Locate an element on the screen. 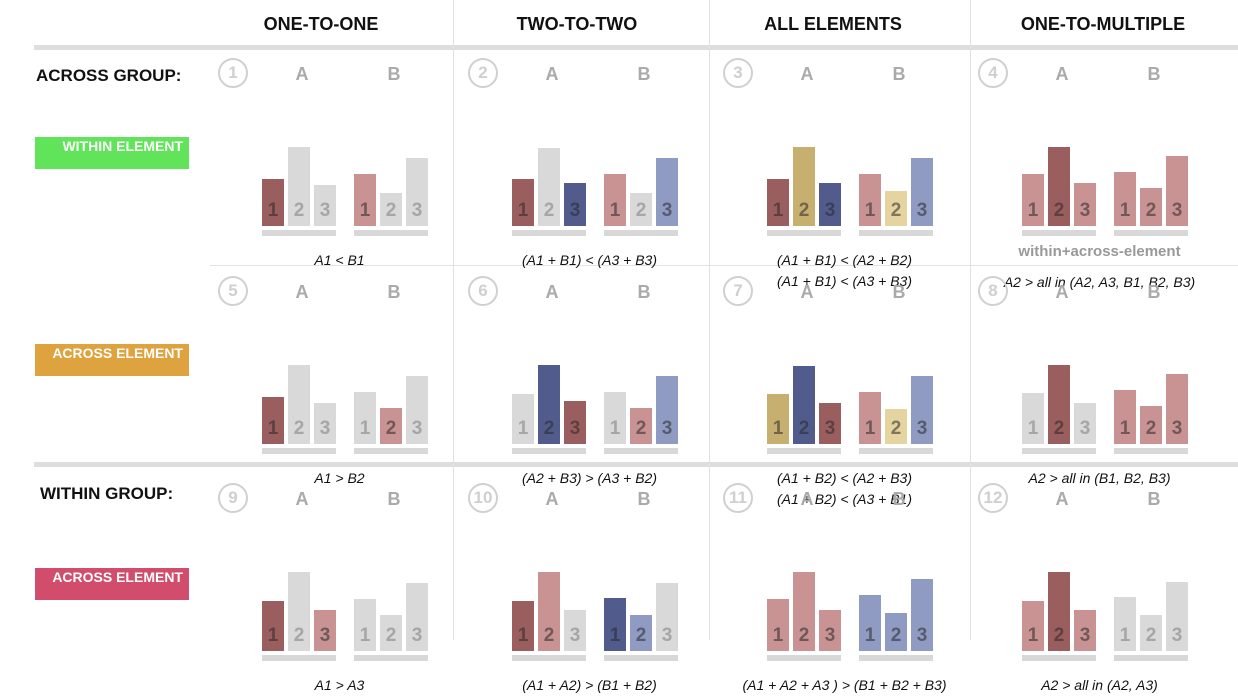 This screenshot has width=1238, height=696. formula: A1 > B2 is located at coordinates (339, 478).